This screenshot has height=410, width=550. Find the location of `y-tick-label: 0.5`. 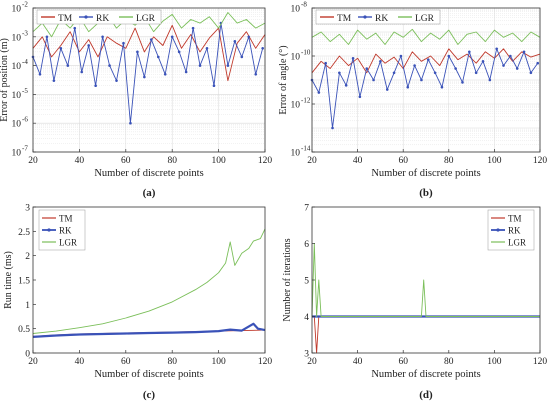

y-tick-label: 0.5 is located at coordinates (24, 330).